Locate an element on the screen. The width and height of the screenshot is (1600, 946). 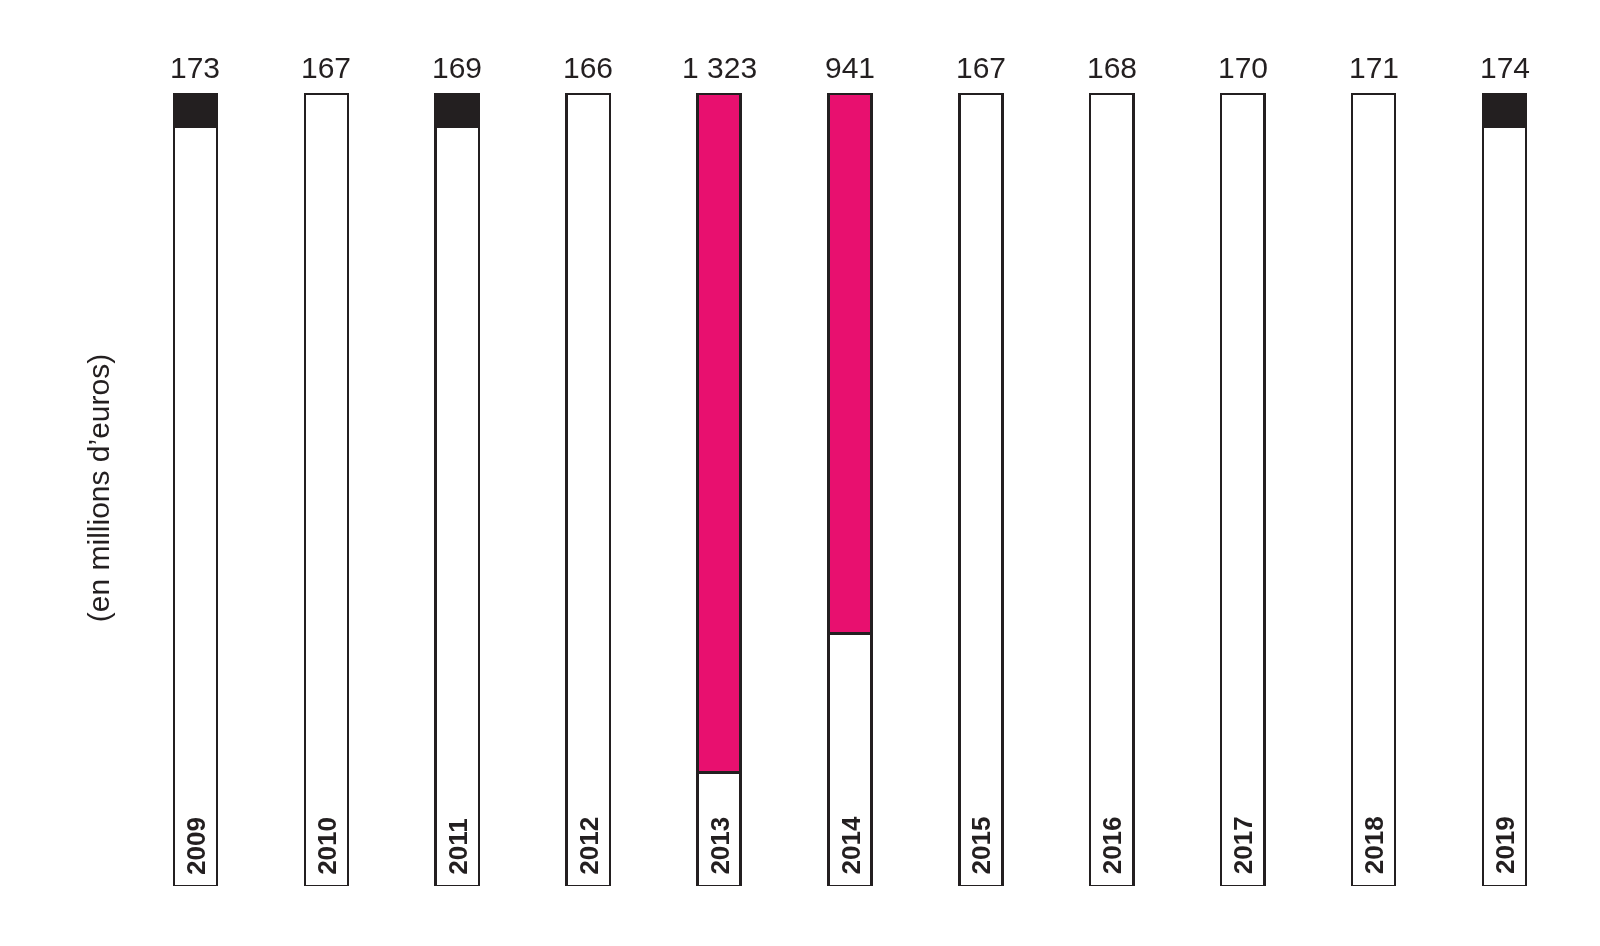
x-tick-label: 2017 is located at coordinates (1243, 845).